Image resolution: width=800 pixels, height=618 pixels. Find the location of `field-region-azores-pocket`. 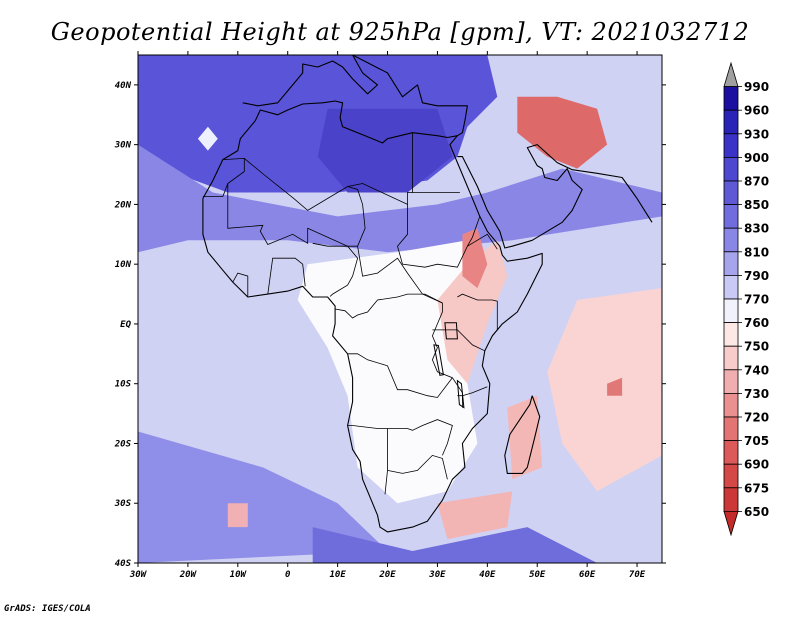

field-region-azores-pocket is located at coordinates (207, 138).